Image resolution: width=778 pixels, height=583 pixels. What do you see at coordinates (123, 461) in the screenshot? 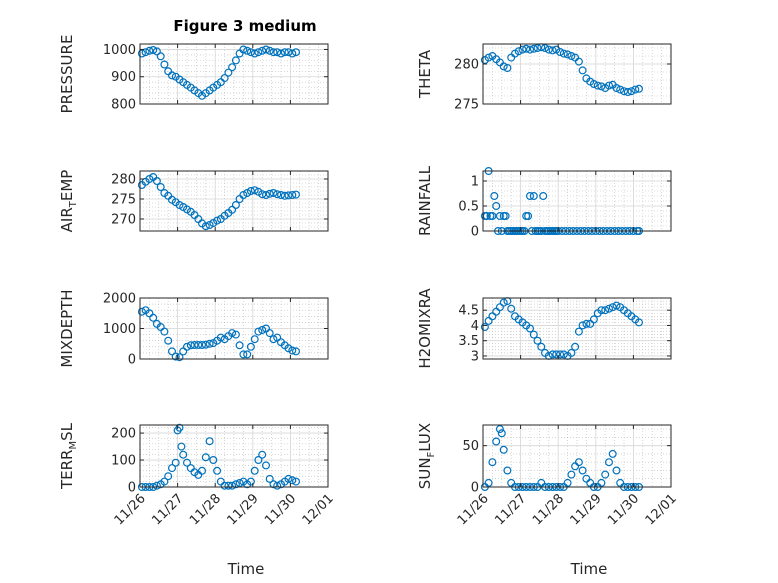
I see `y-tick-label: 100` at bounding box center [123, 461].